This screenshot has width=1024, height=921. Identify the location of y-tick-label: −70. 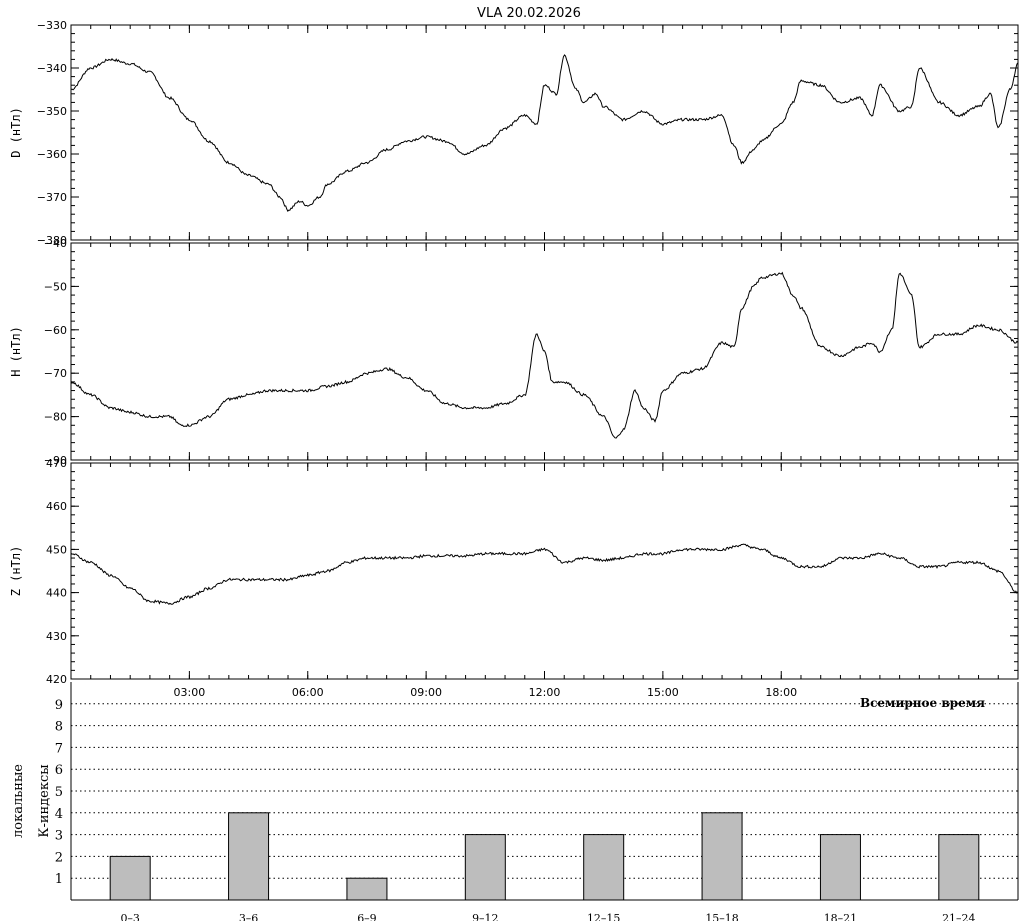
(55, 373).